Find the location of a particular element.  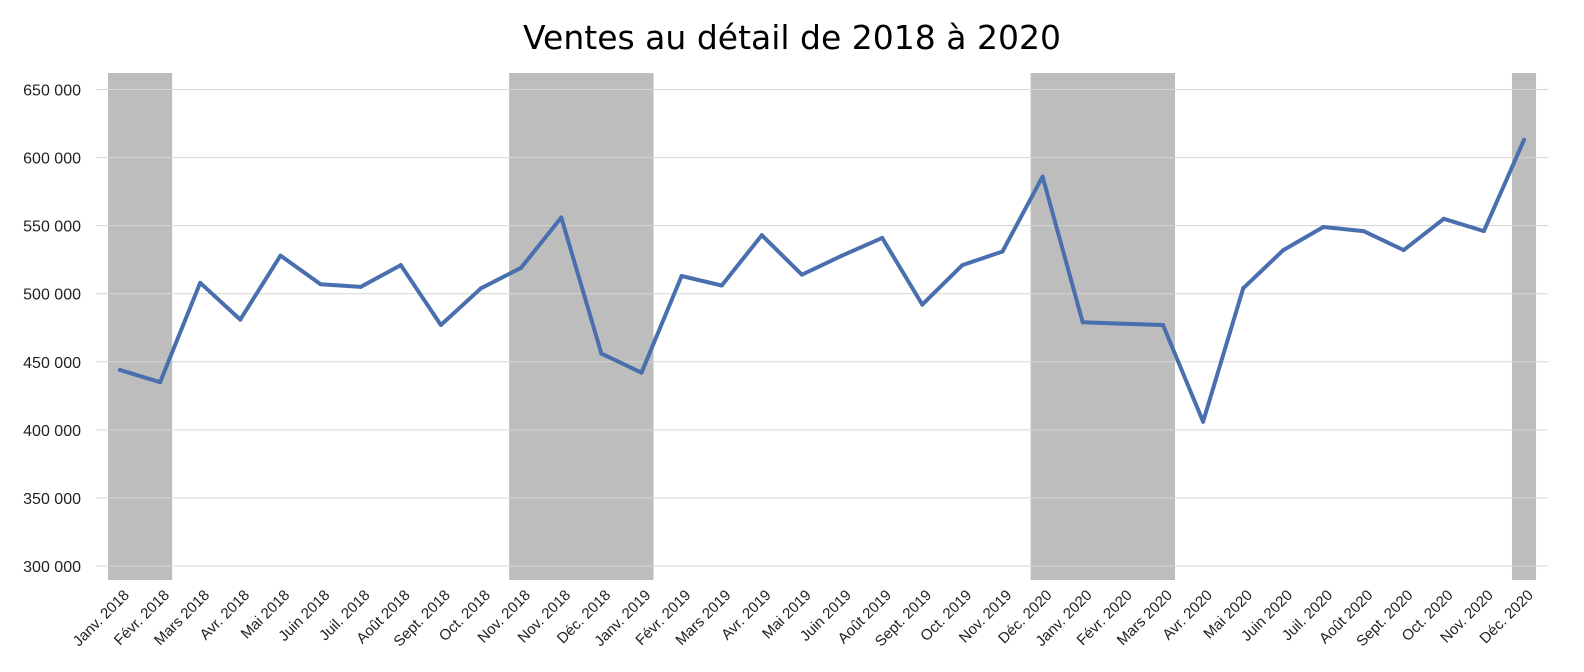

y-tick-label-500000: 500 000 is located at coordinates (52, 295).